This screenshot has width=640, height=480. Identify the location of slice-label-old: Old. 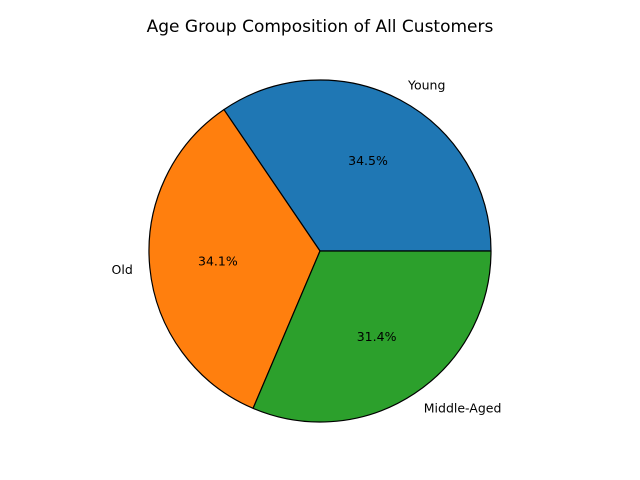
(122, 269).